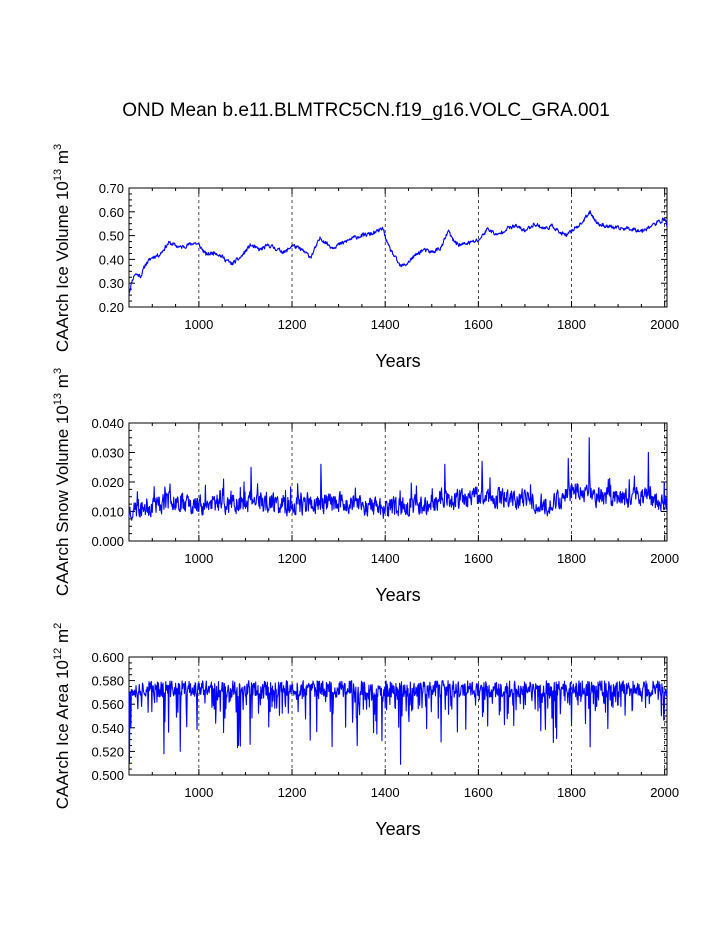 This screenshot has width=723, height=935. Describe the element at coordinates (398, 252) in the screenshot. I see `ice-volume-series-line` at that location.